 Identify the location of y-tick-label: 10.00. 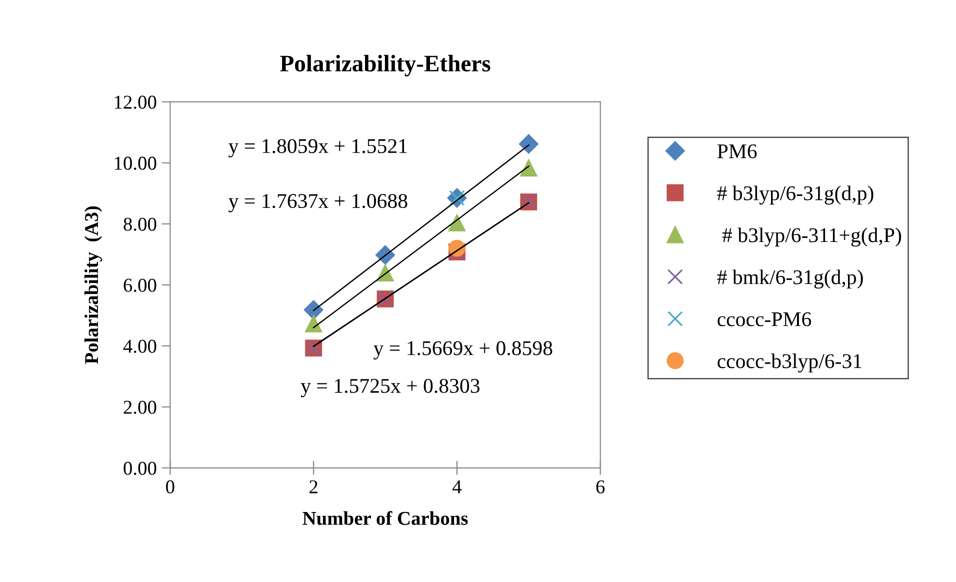
(135, 163).